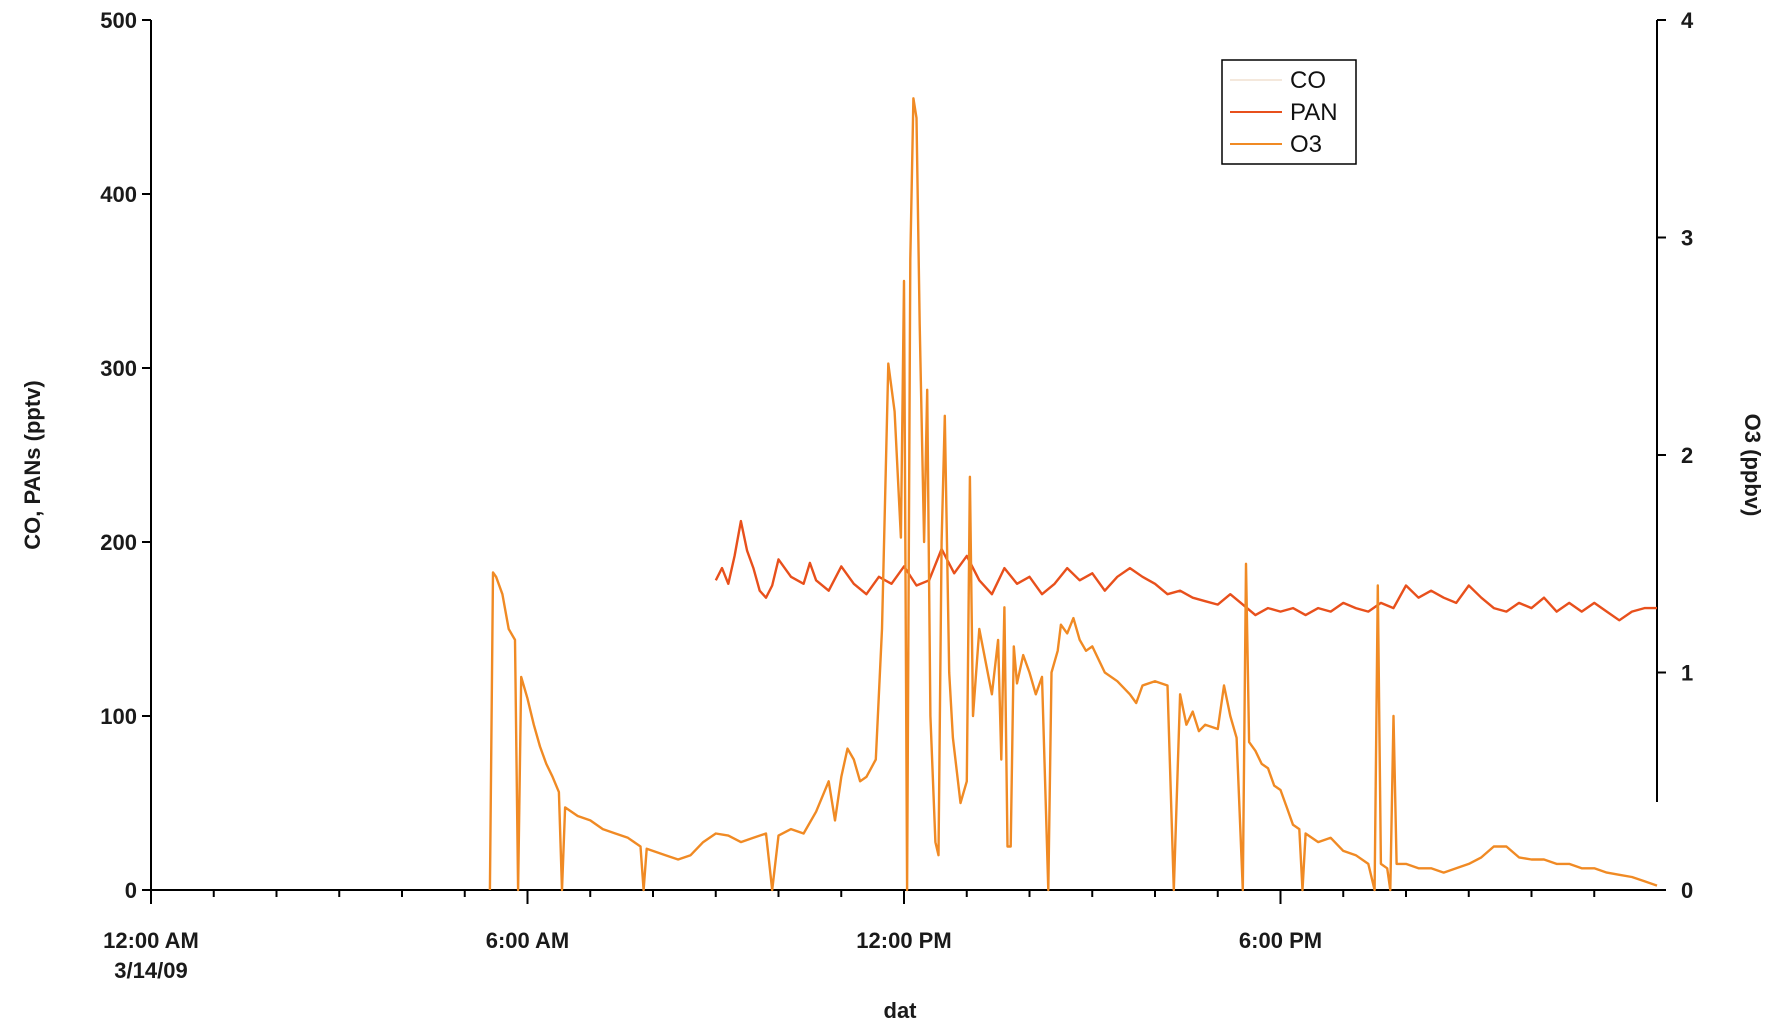  Describe the element at coordinates (1687, 673) in the screenshot. I see `y-right-tick-label: 1` at that location.